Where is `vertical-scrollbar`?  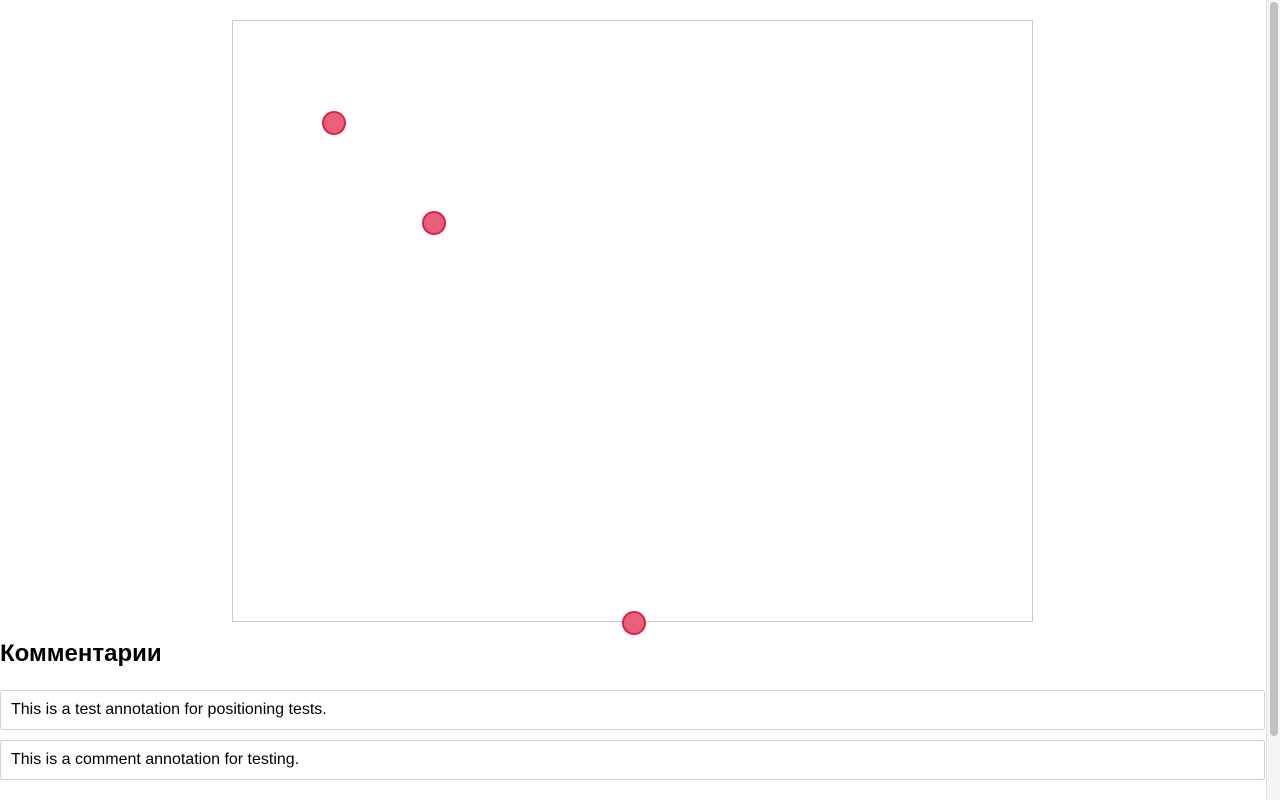 vertical-scrollbar is located at coordinates (1273, 400).